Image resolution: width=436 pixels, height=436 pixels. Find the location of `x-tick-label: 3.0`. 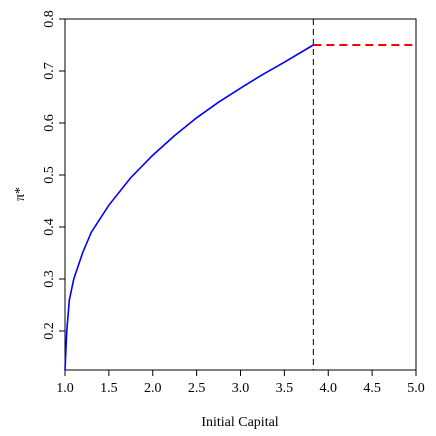

x-tick-label: 3.0 is located at coordinates (241, 388).